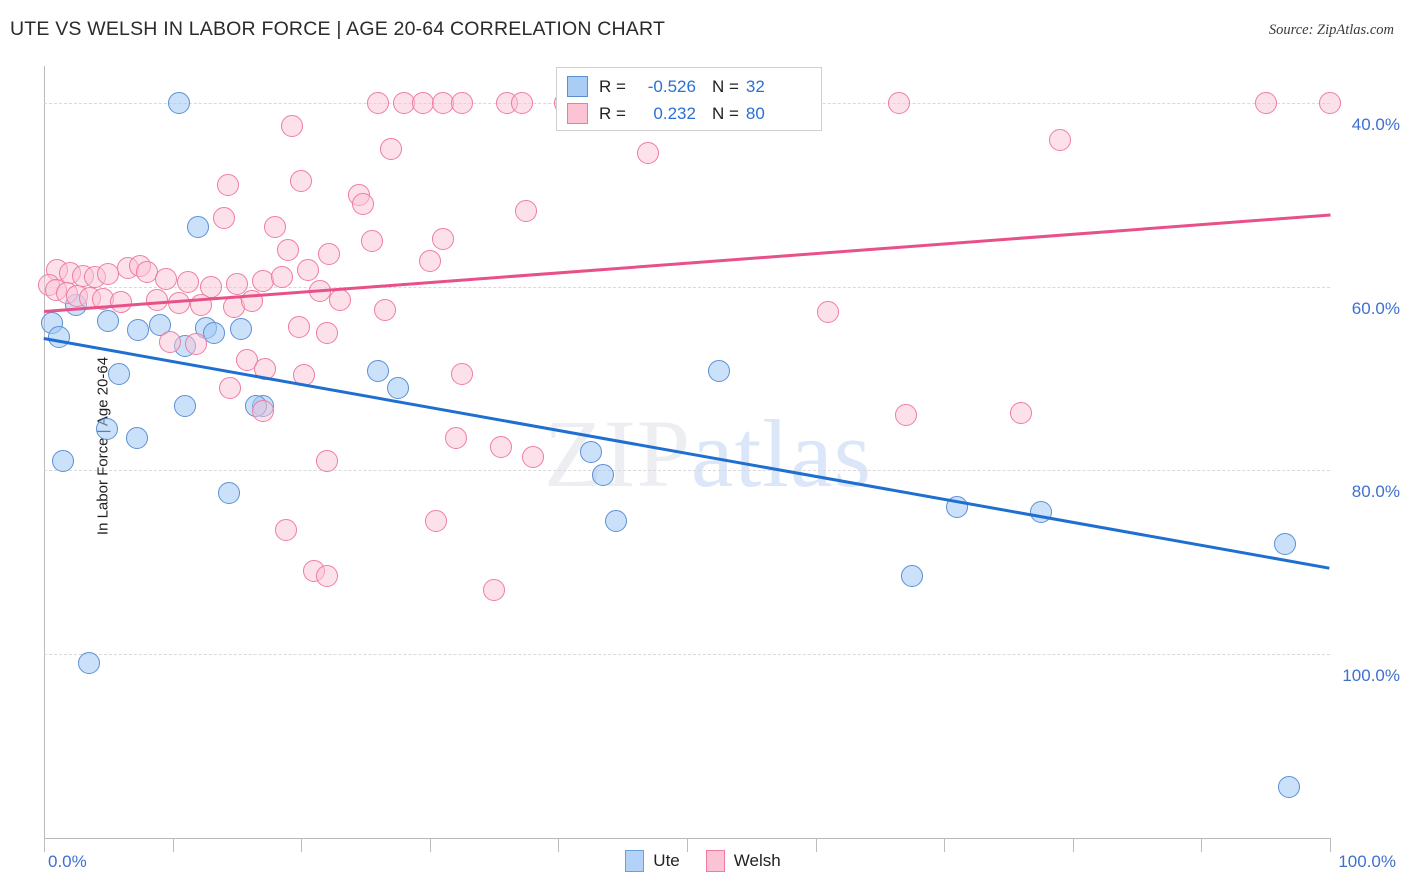  What do you see at coordinates (671, 86) in the screenshot?
I see `ute-r-value: -0.526` at bounding box center [671, 86].